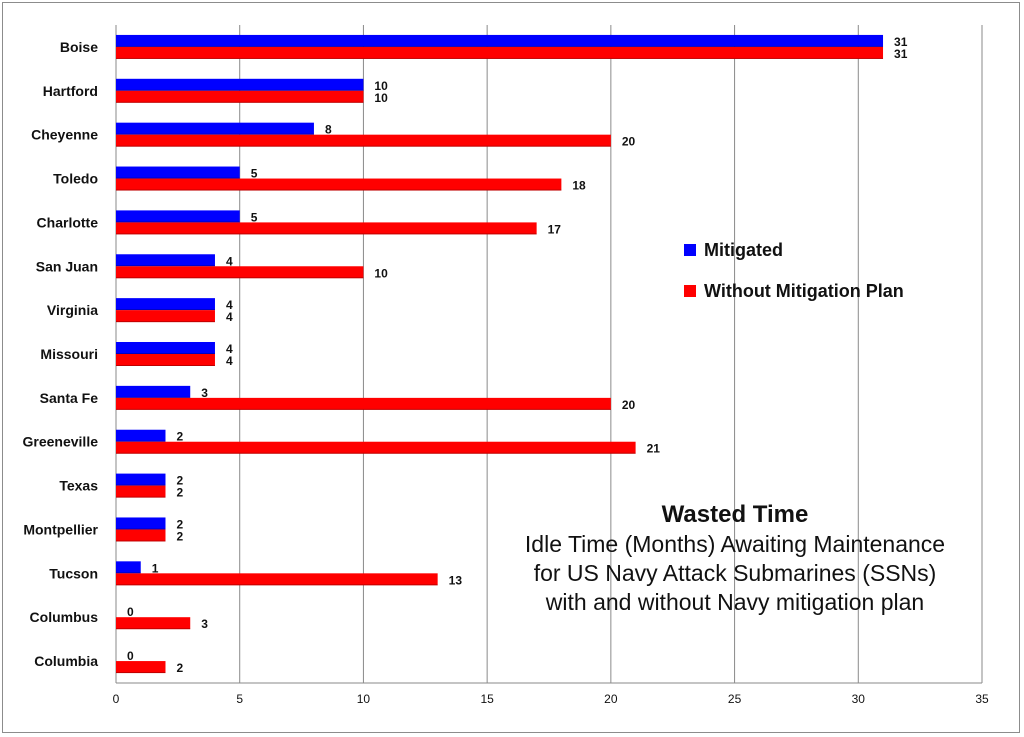 Image resolution: width=1024 pixels, height=737 pixels. What do you see at coordinates (178, 172) in the screenshot?
I see `bar-mitigated-toledo` at bounding box center [178, 172].